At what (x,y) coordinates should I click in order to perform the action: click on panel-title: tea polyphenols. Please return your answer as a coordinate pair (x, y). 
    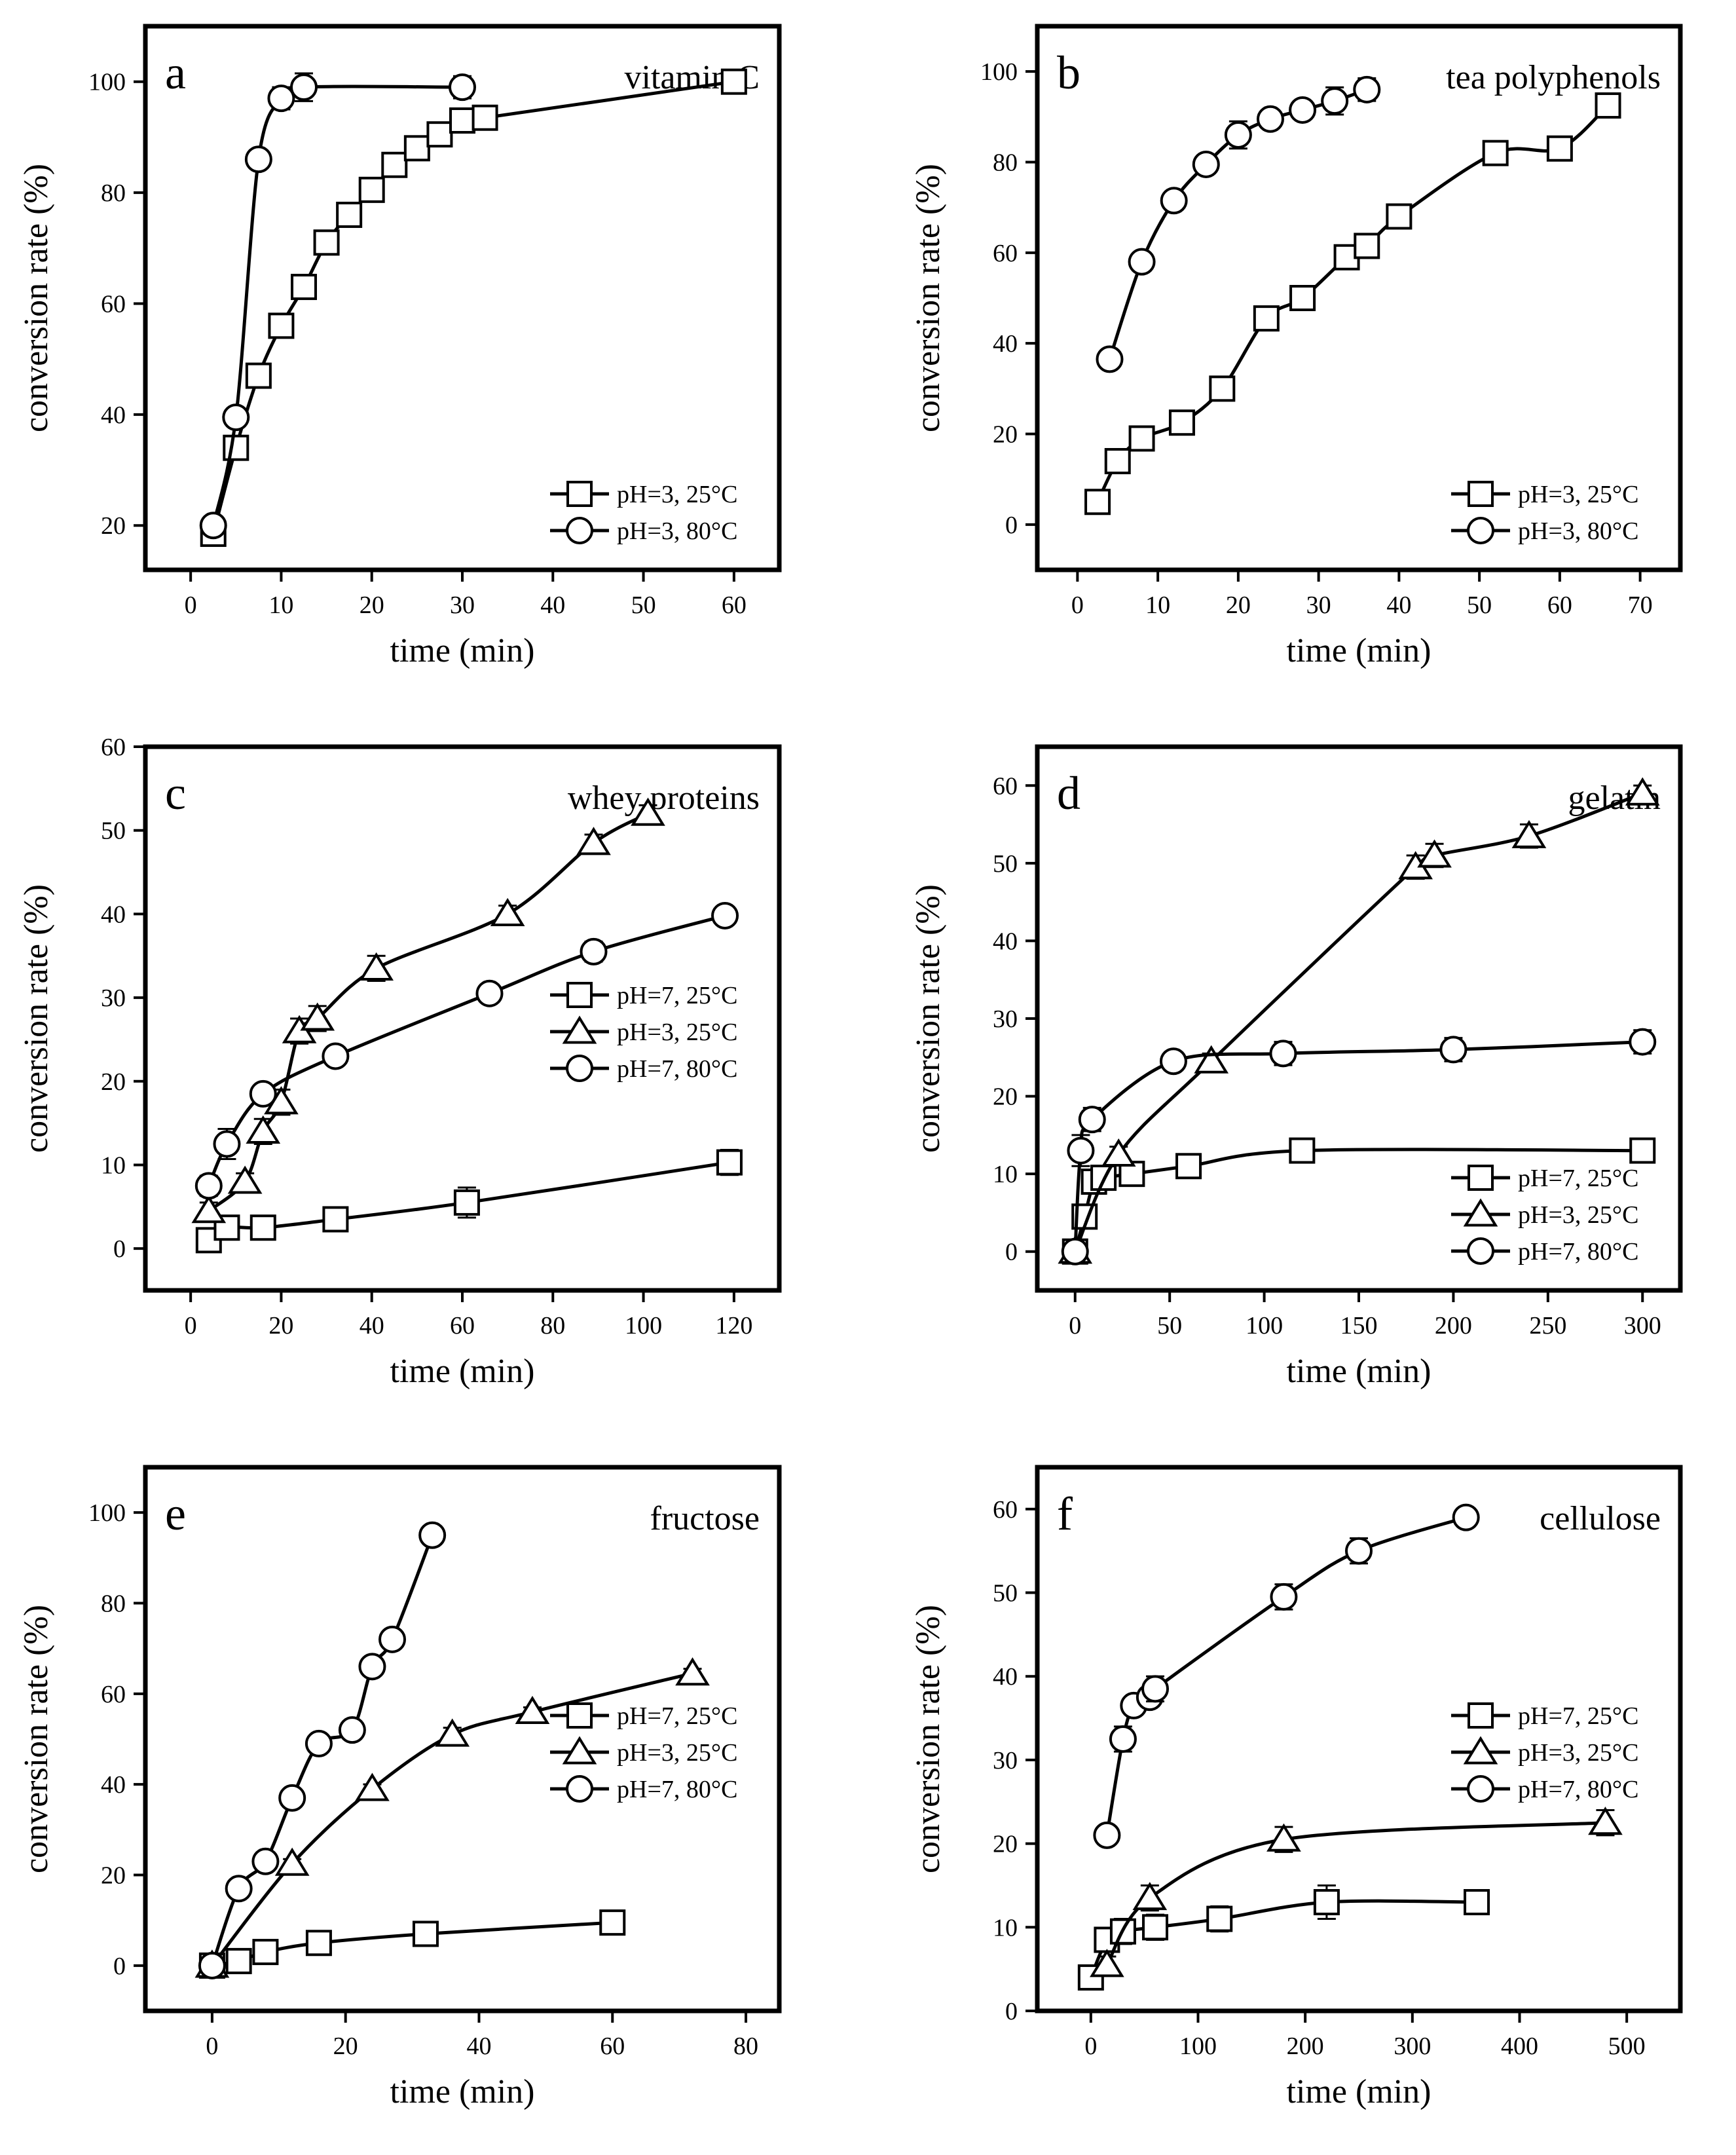
    Looking at the image, I should click on (1554, 78).